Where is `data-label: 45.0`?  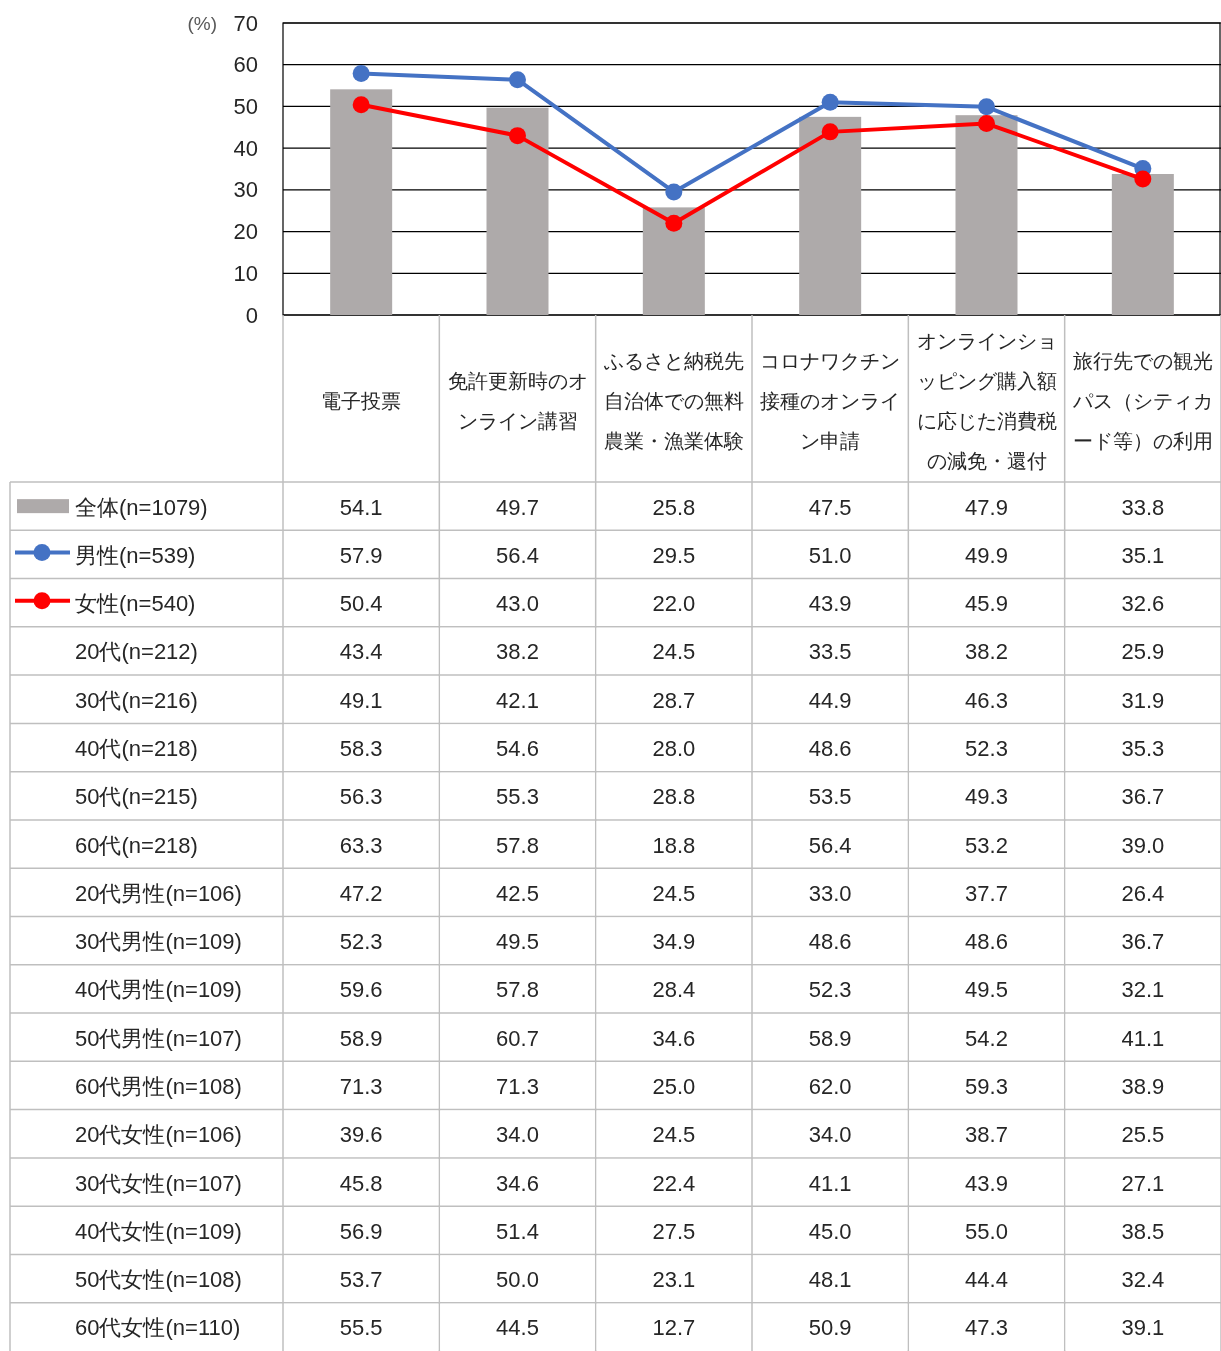 data-label: 45.0 is located at coordinates (830, 1231).